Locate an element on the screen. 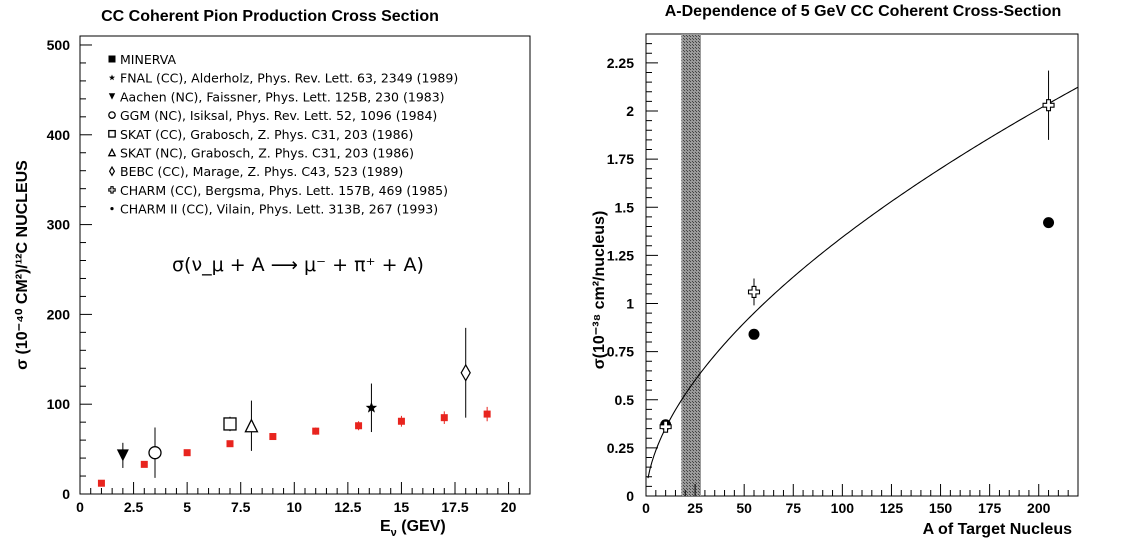  right-y-axis-label: σ(10⁻³⁸ cm²/nucleus) is located at coordinates (599, 290).